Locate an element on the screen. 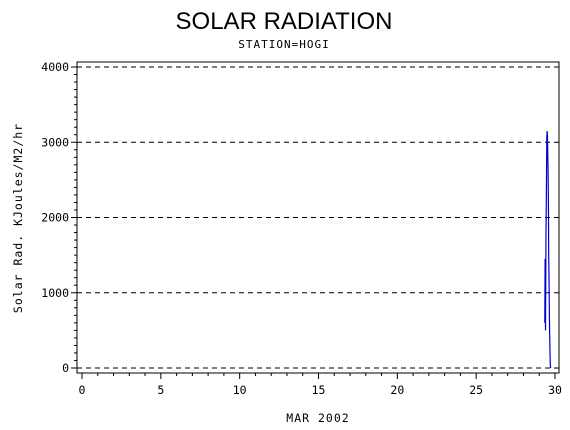 The width and height of the screenshot is (570, 430). y-axis-label: Solar Rad. KJoules/M2/hr is located at coordinates (18, 218).